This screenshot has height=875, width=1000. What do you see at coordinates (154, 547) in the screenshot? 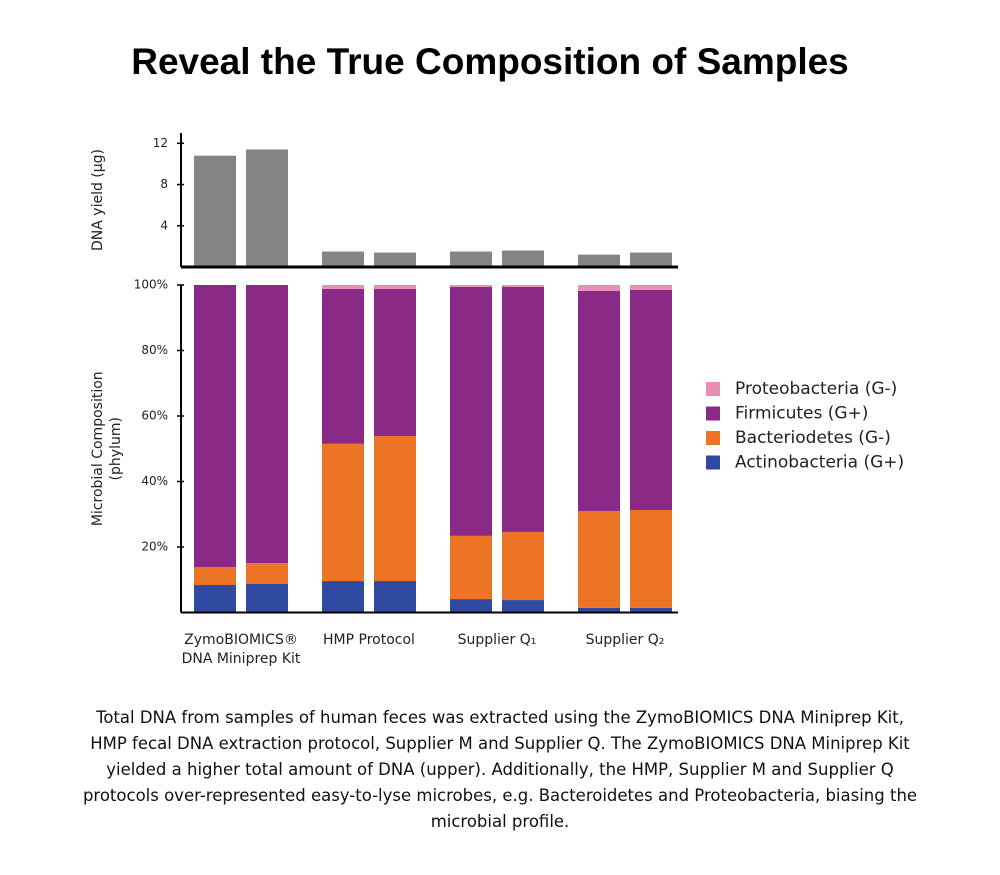
I see `y-tick-label: 20%` at bounding box center [154, 547].